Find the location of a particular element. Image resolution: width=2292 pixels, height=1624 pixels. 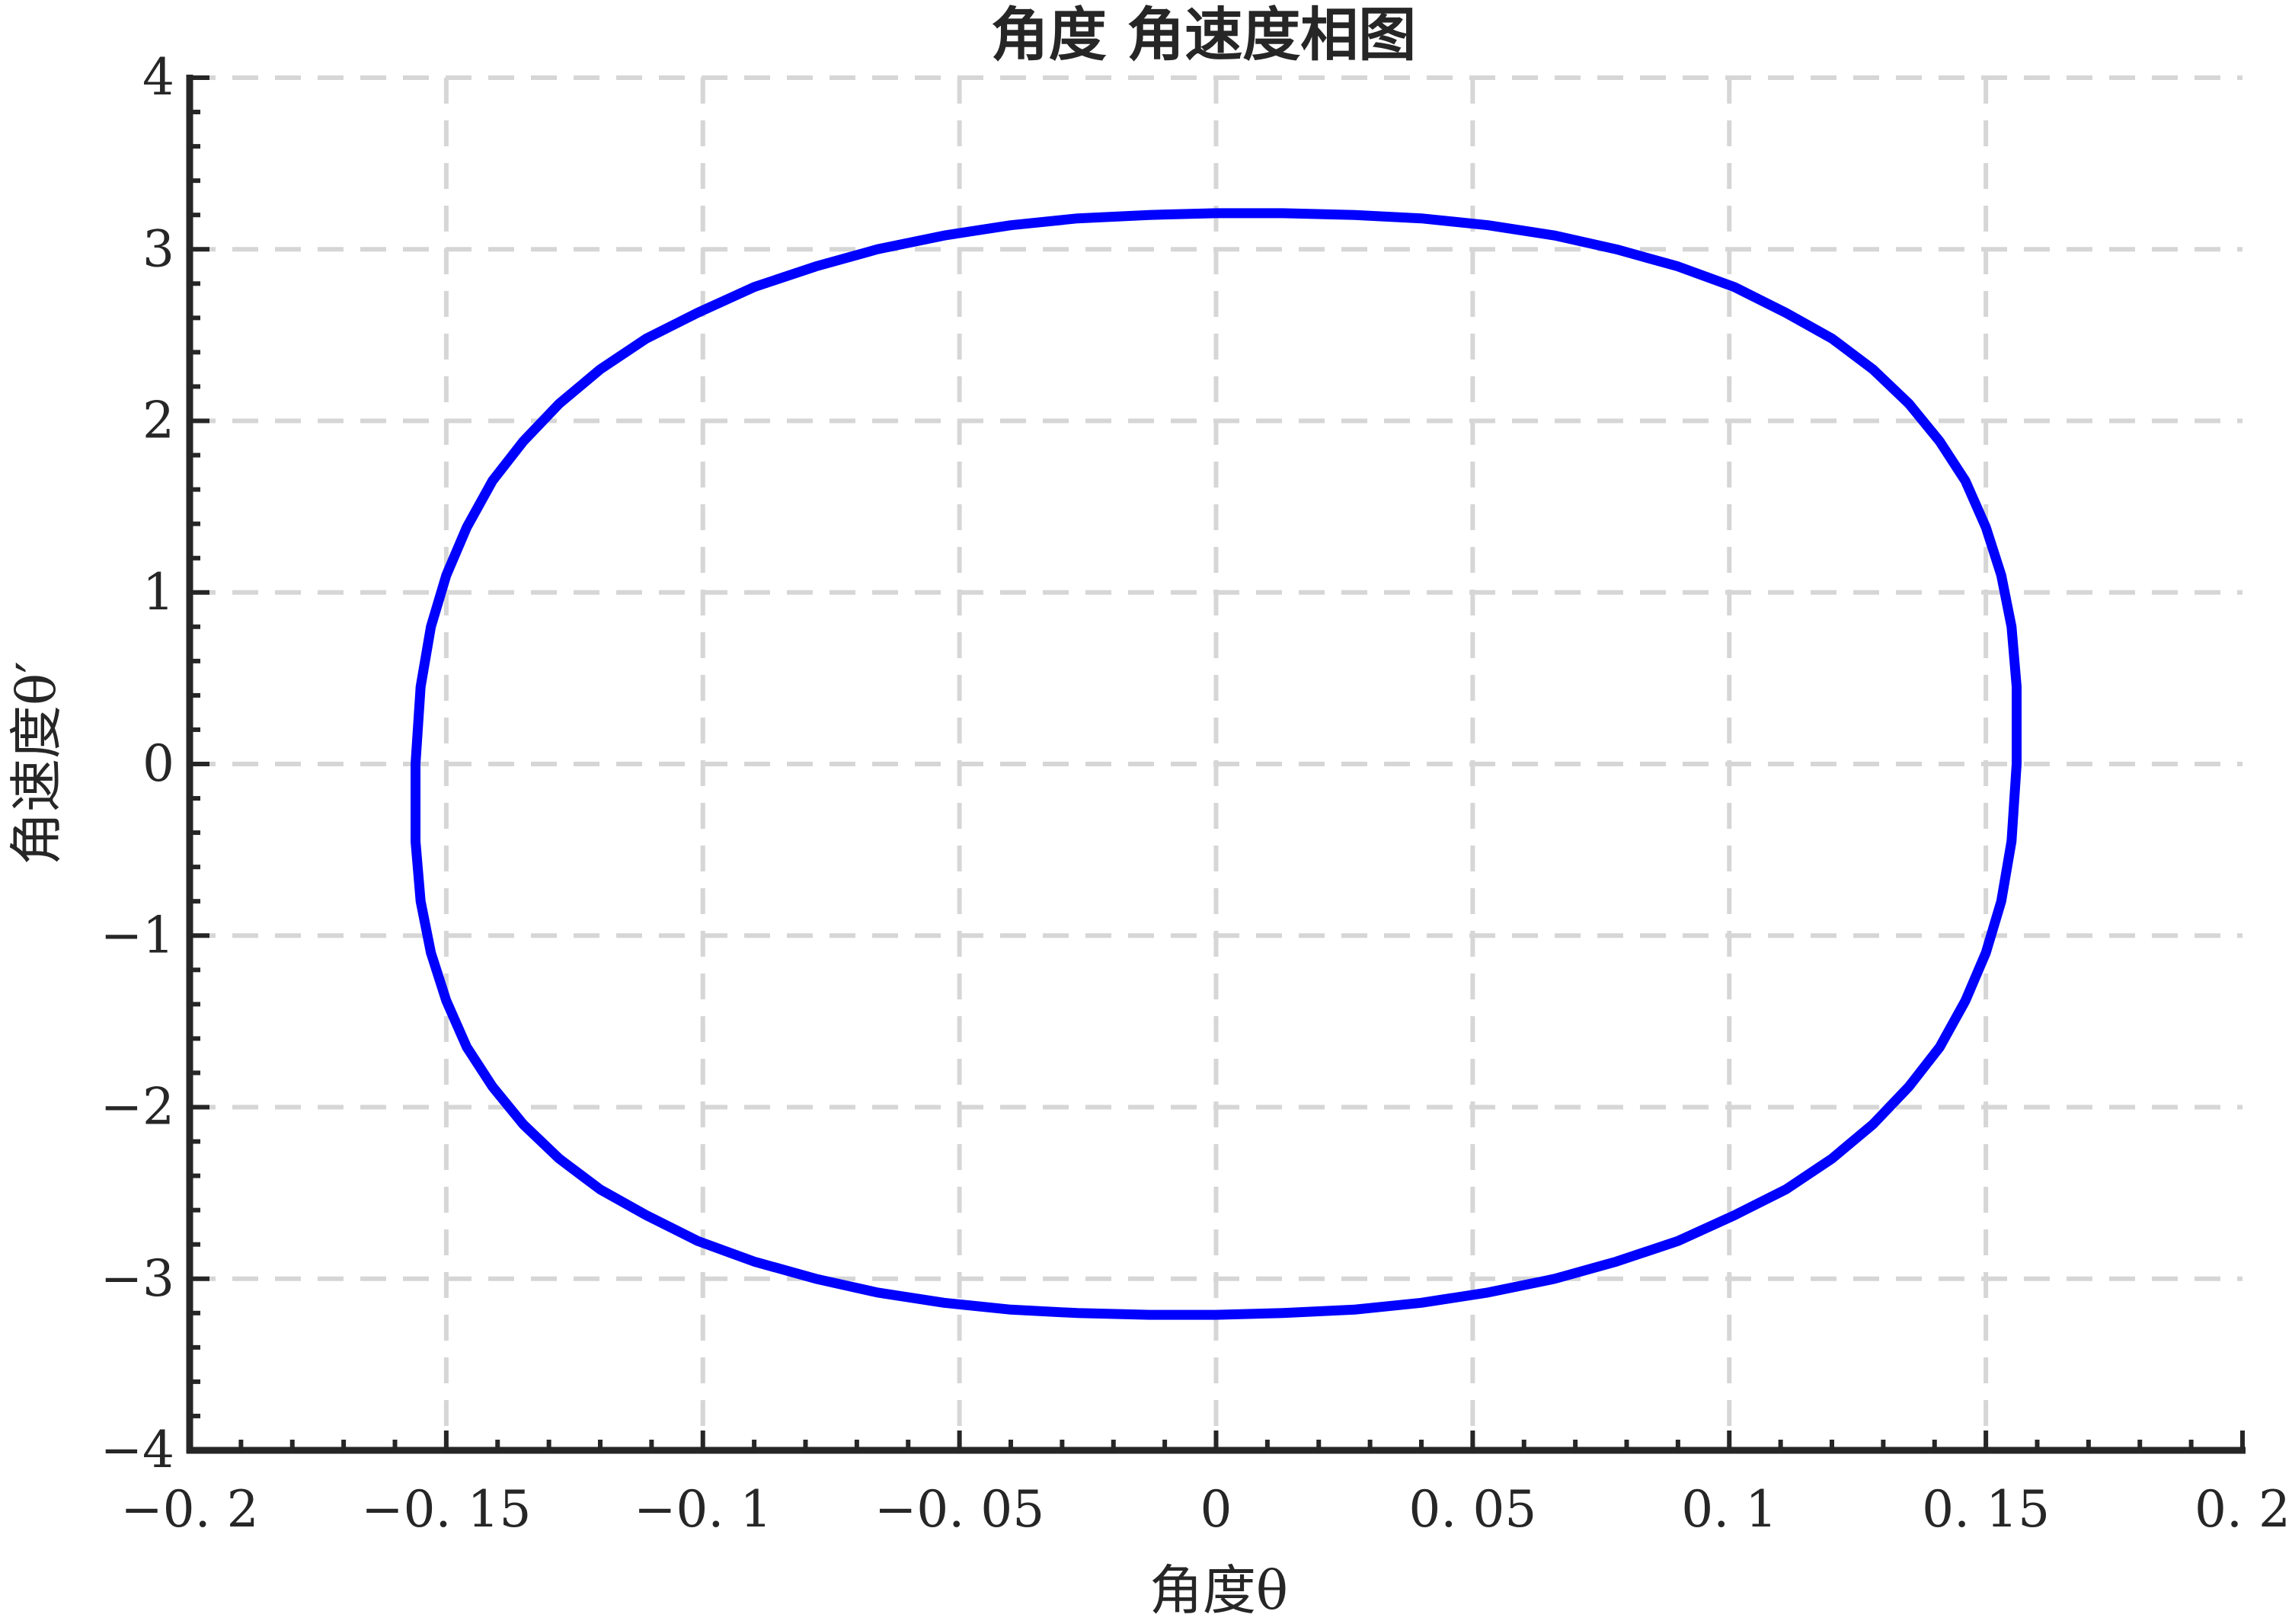

x-axis-title: 角度θ is located at coordinates (1218, 1590).